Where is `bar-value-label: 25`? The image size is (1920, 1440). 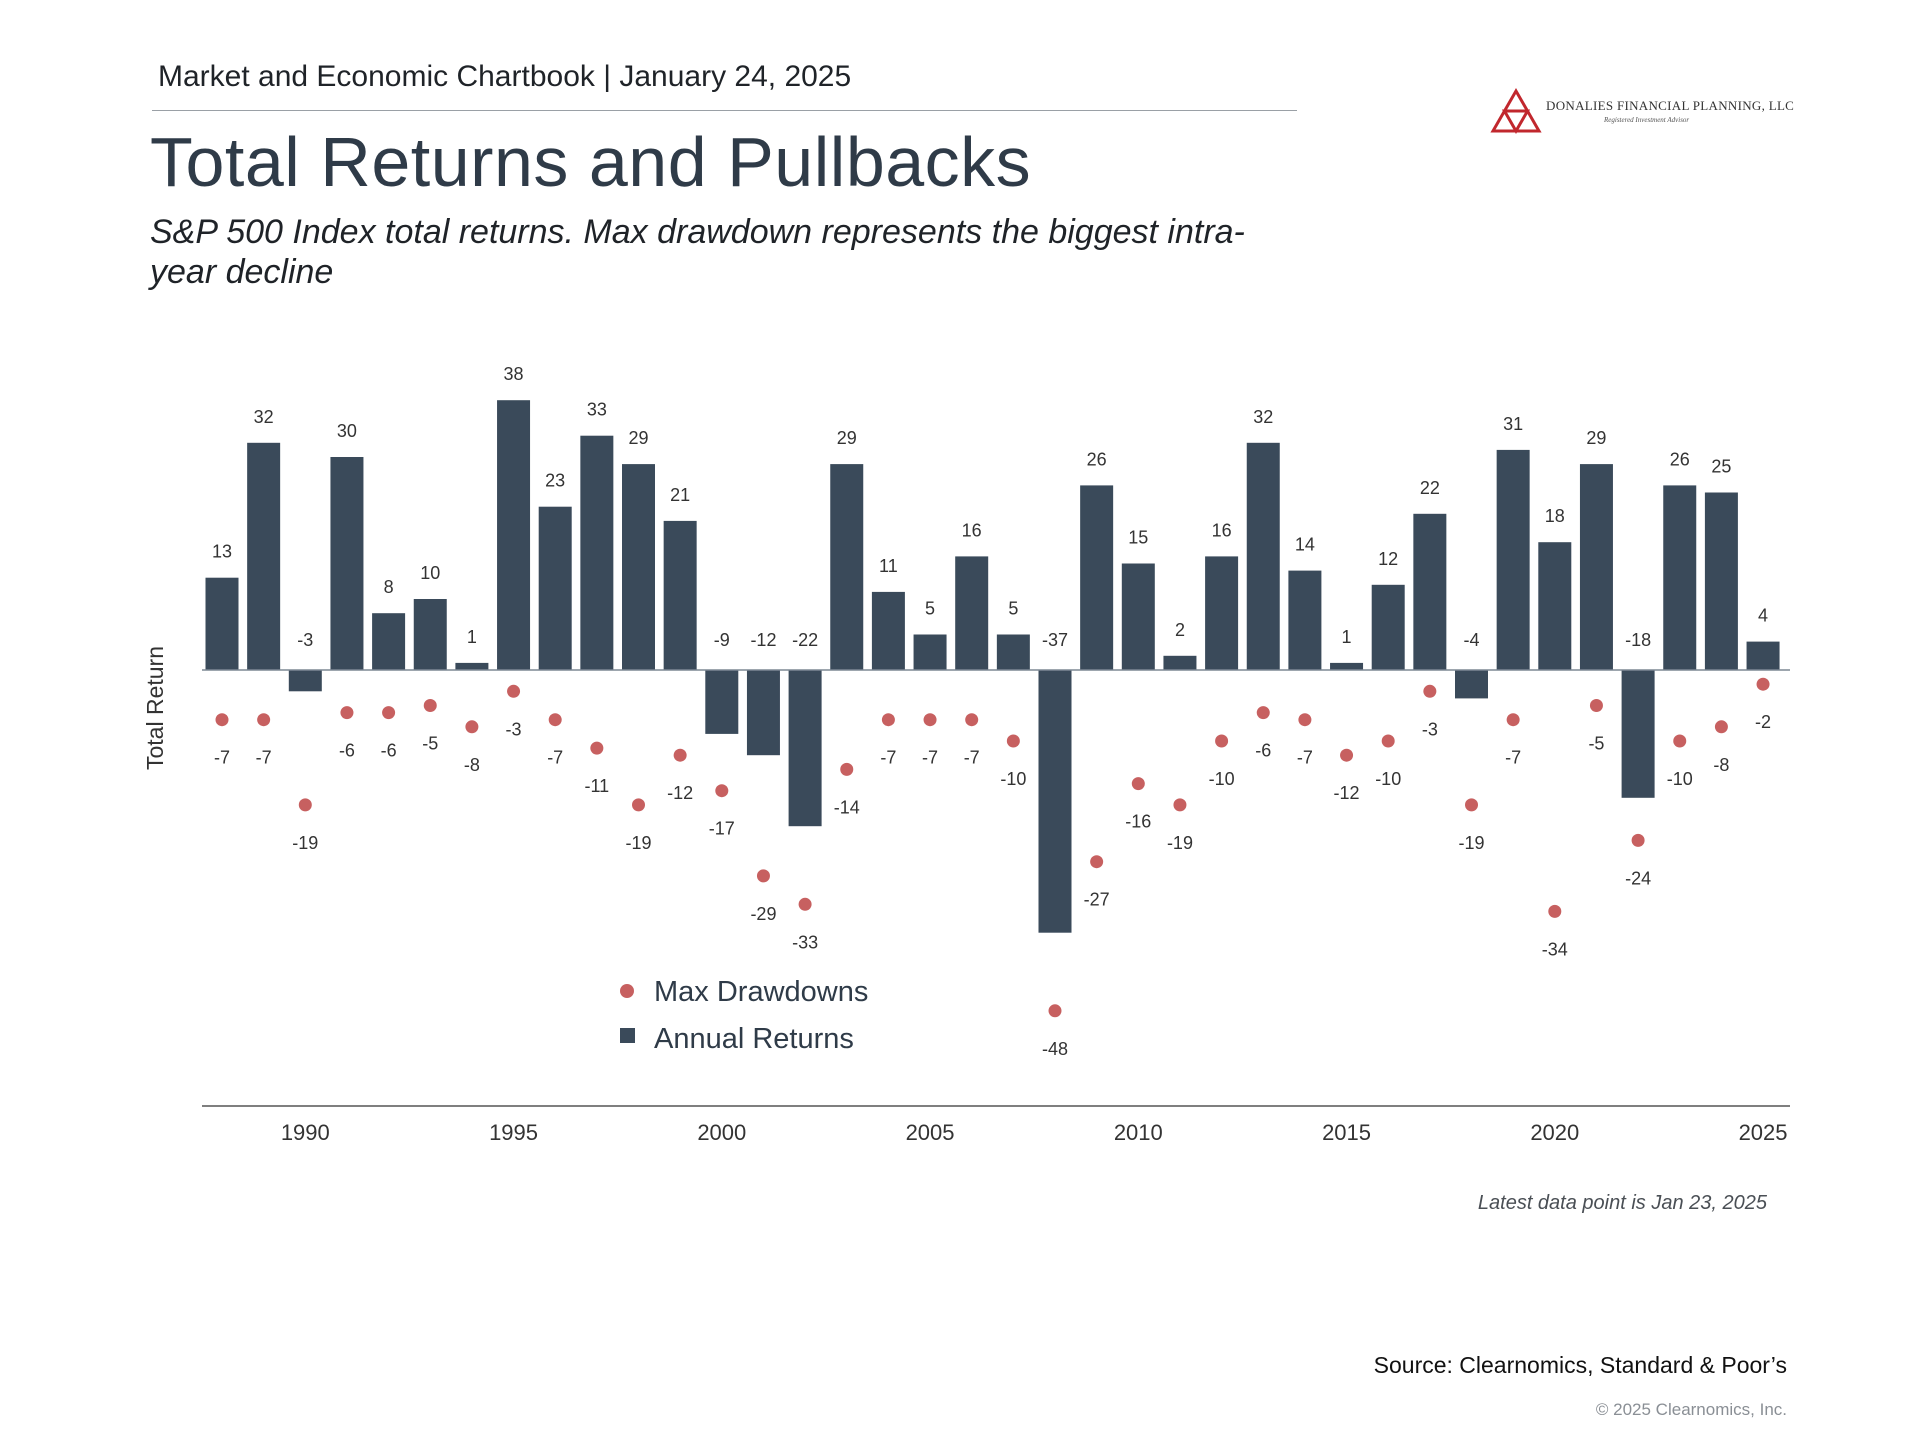
bar-value-label: 25 is located at coordinates (1721, 467).